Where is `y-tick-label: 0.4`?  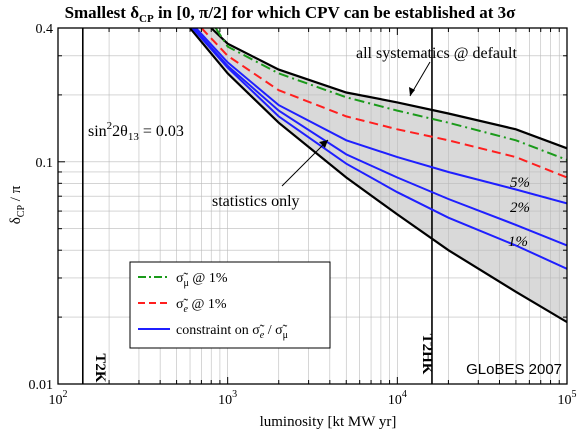
y-tick-label: 0.4 is located at coordinates (45, 29).